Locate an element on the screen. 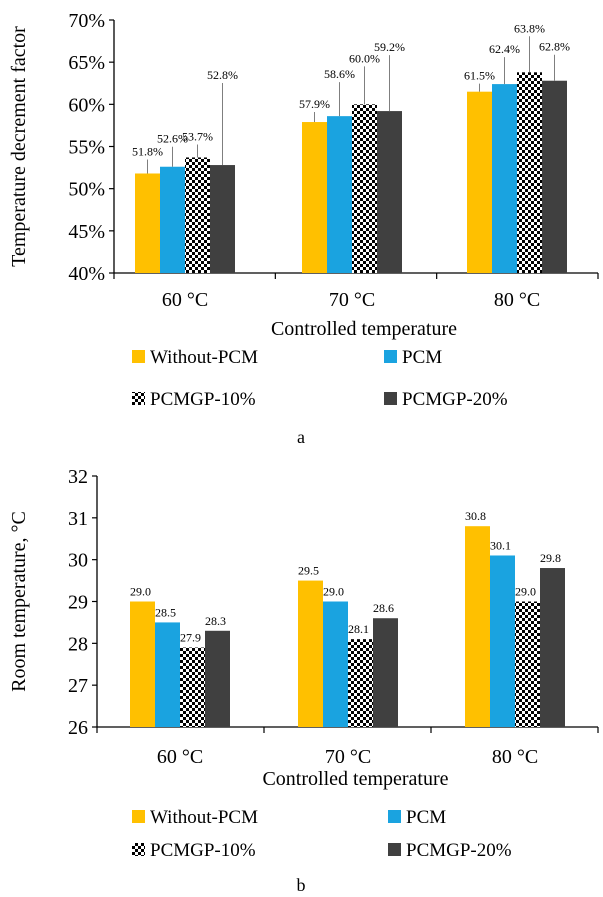  data-label: 52.8% is located at coordinates (222, 75).